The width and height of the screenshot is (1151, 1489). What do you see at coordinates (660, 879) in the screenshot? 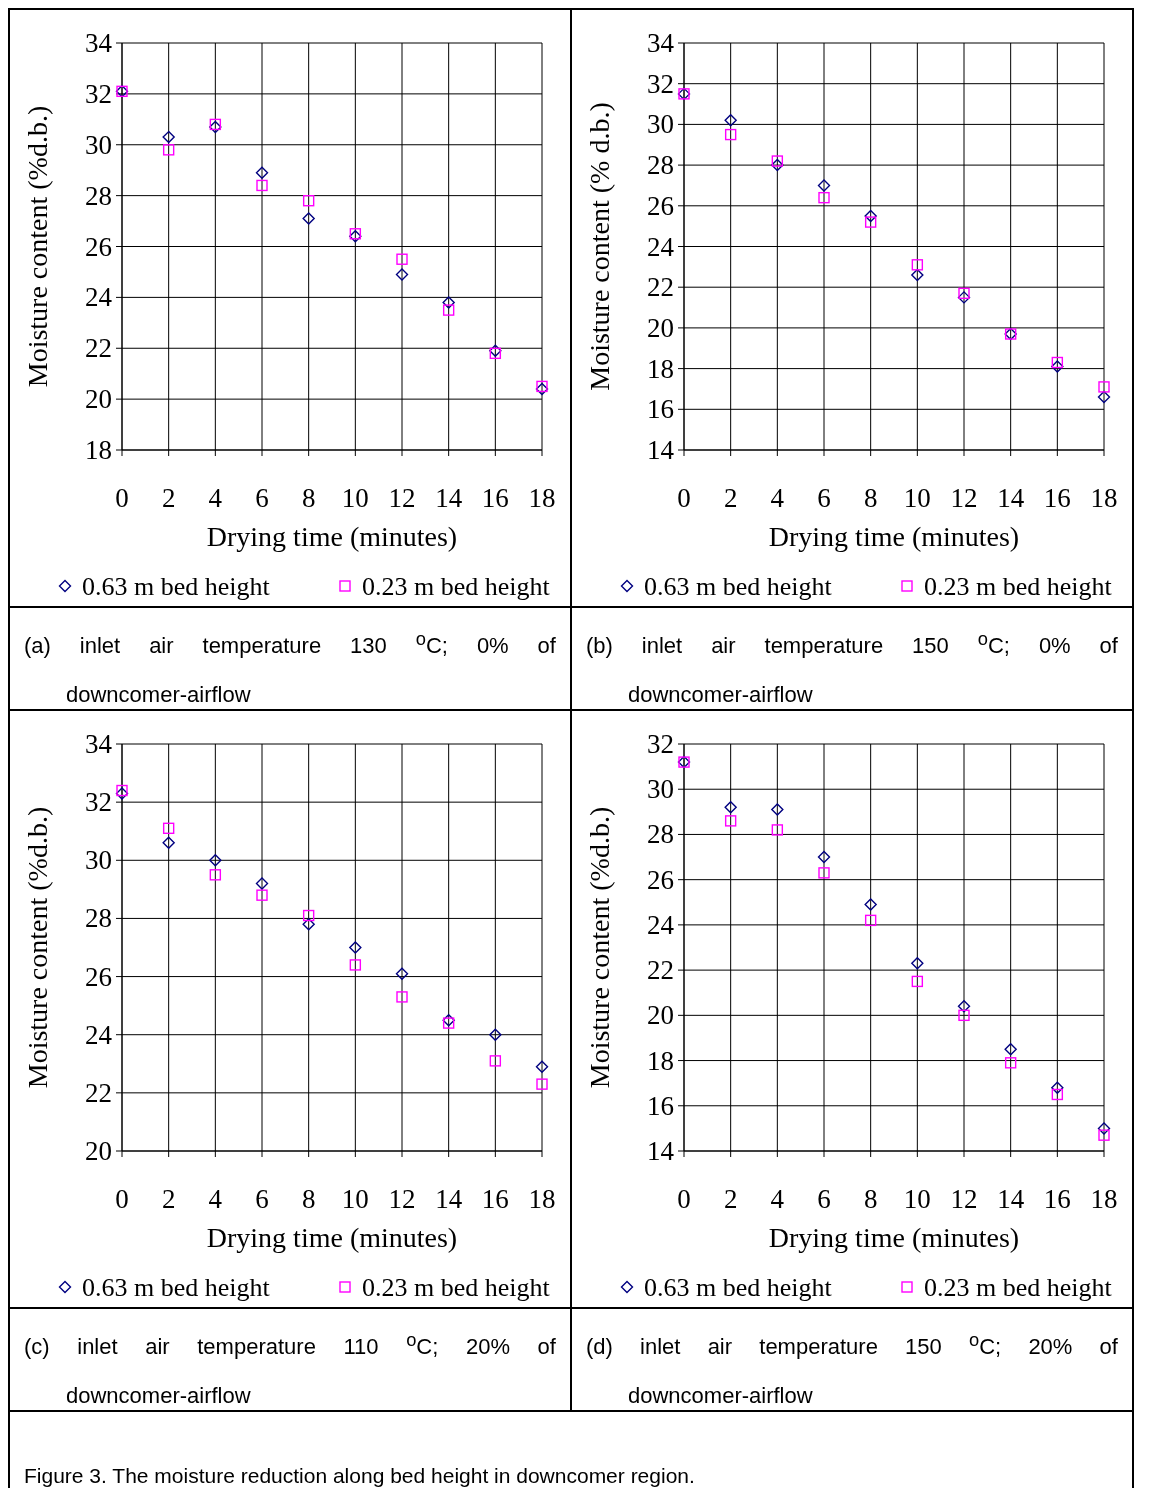
I see `y-tick-label: 26` at bounding box center [660, 879].